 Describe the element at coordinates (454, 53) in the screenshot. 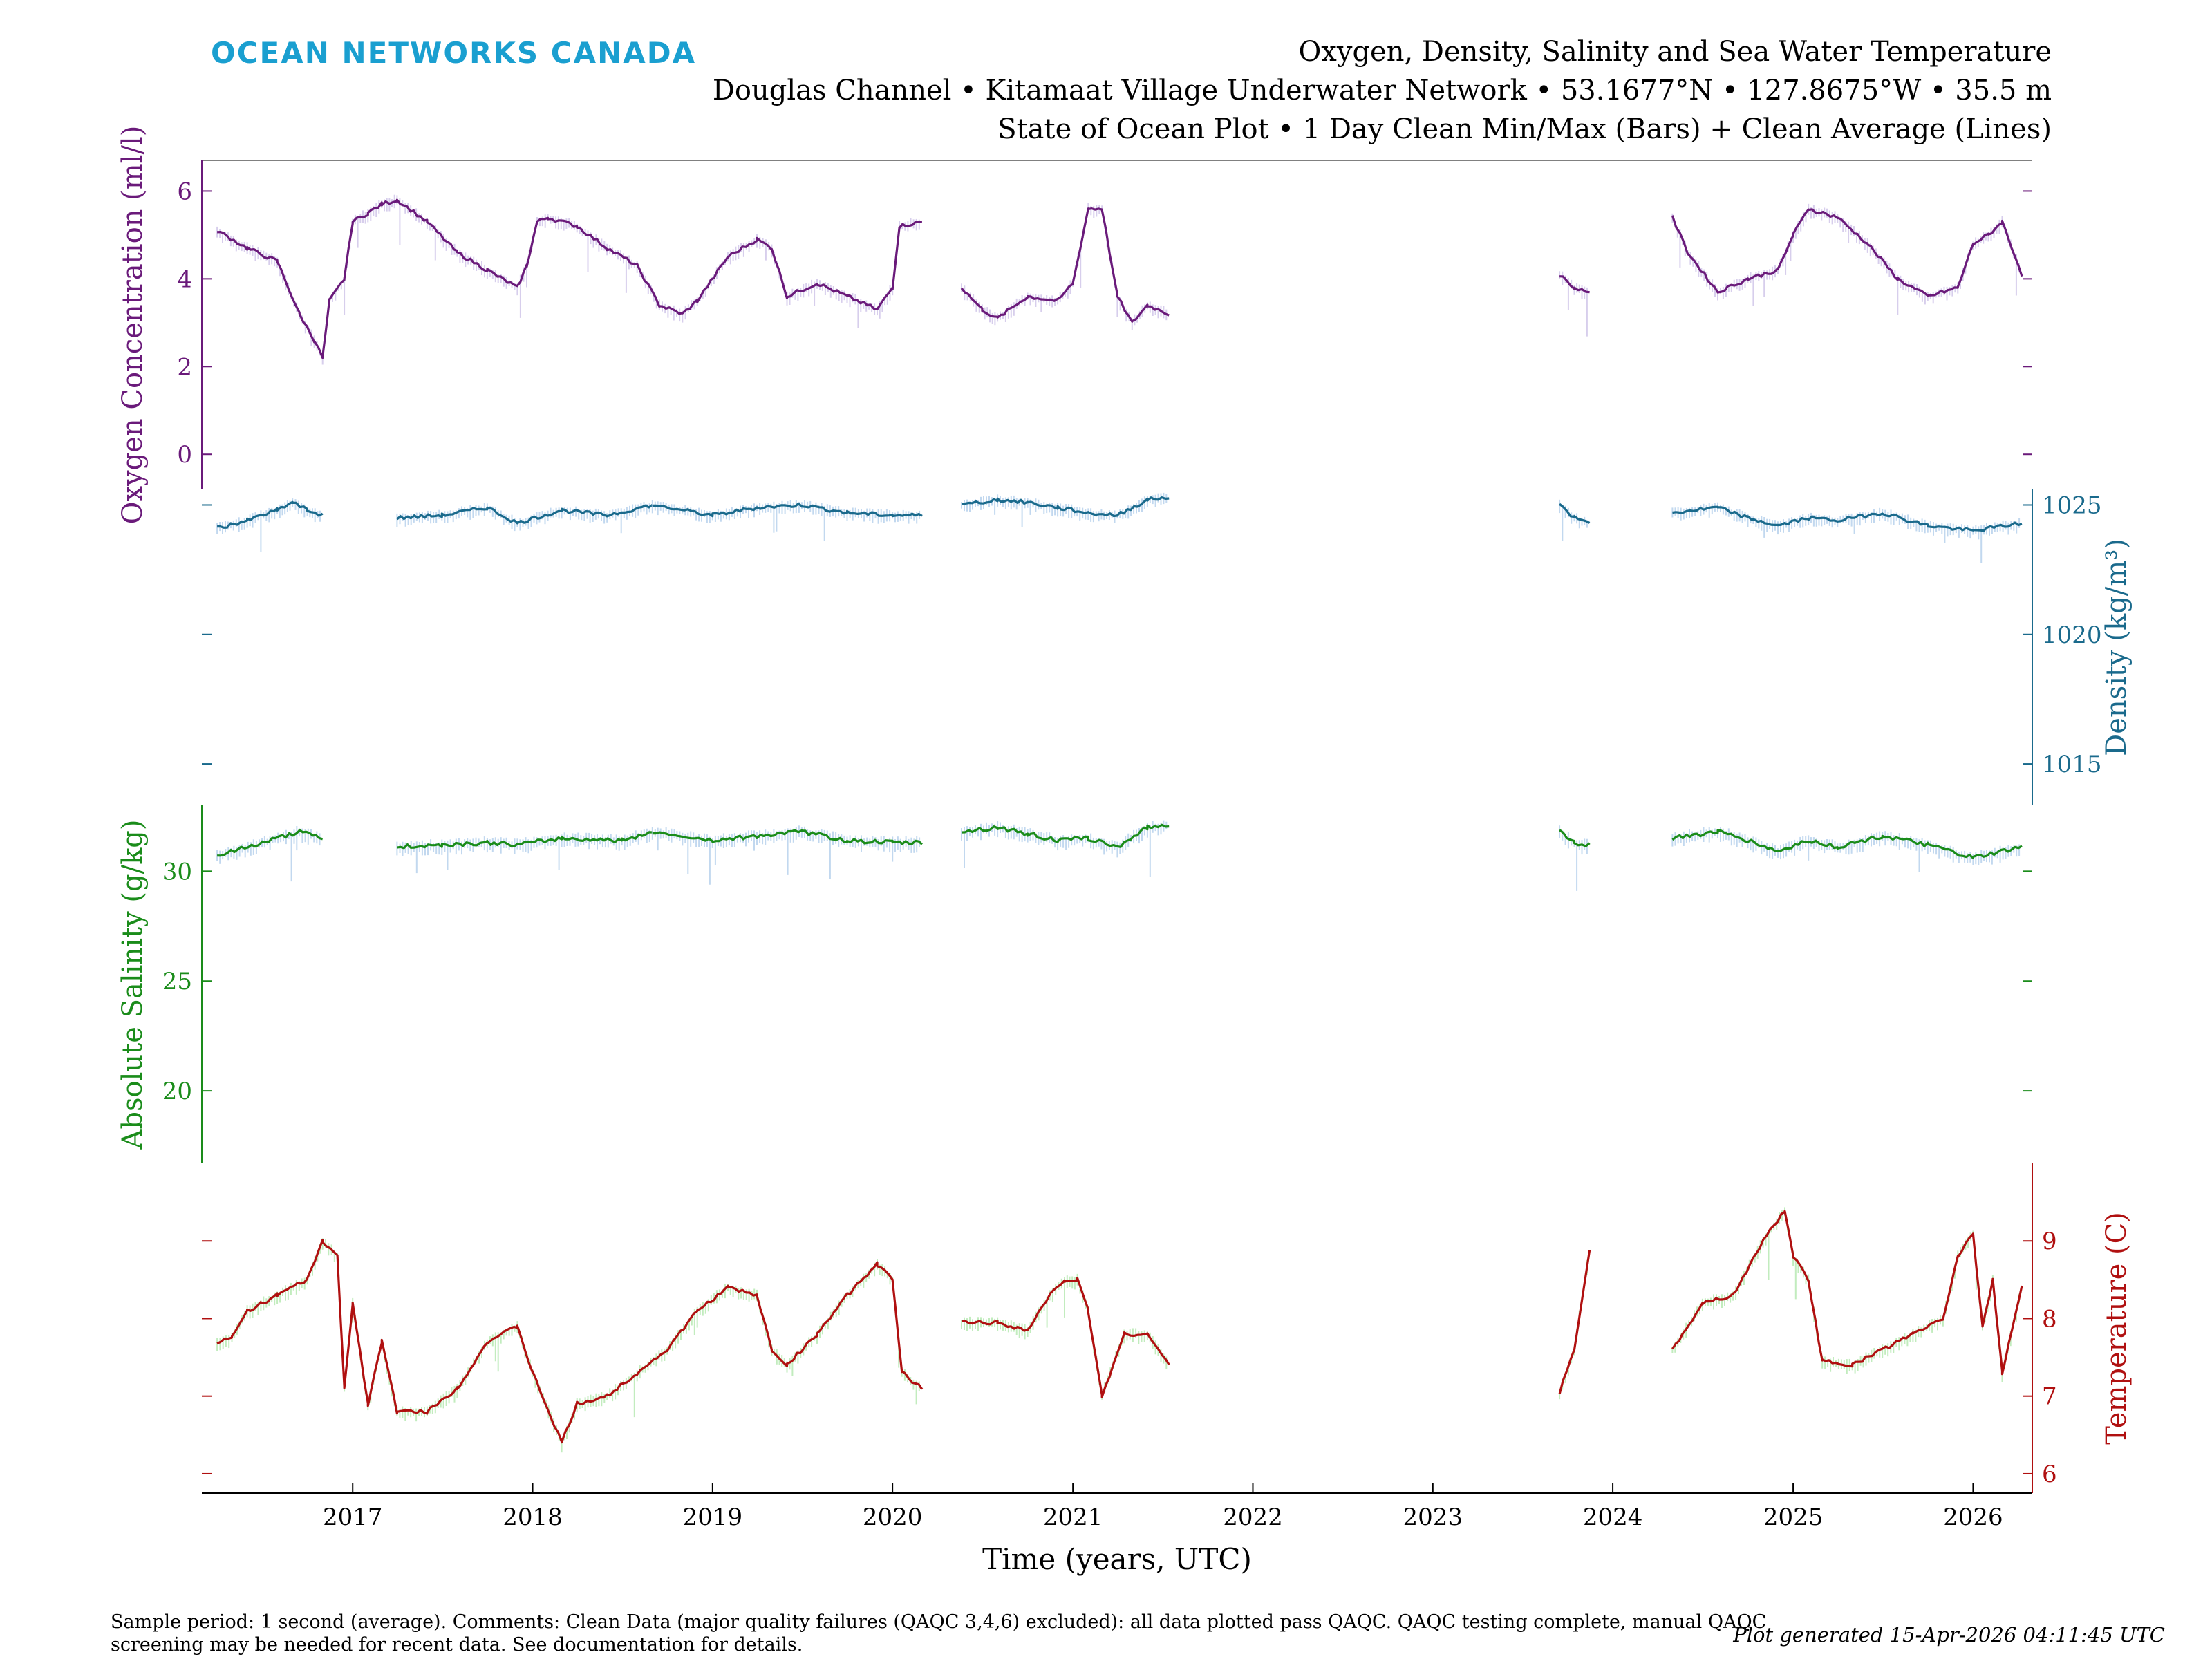

I see `ocean-networks-canada-logo: OCEAN NETWORKS CANADA` at that location.